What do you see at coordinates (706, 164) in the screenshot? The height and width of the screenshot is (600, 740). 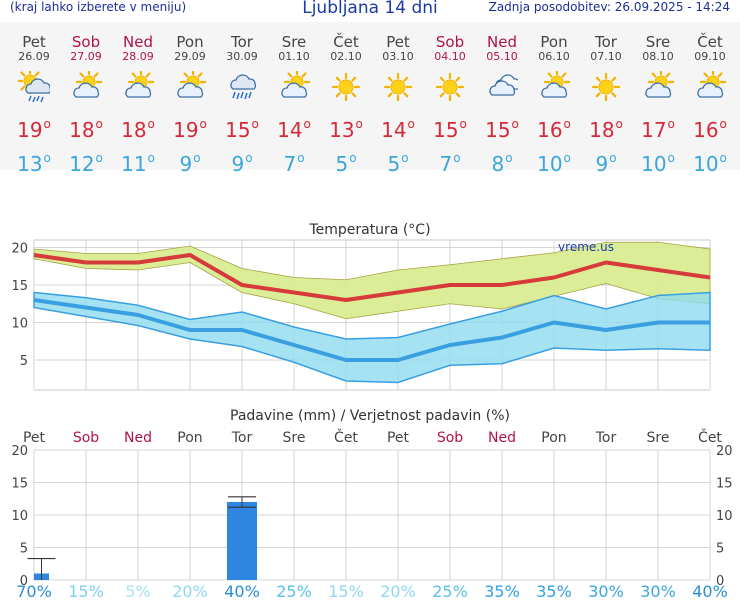 I see `min-temp-value: 10` at bounding box center [706, 164].